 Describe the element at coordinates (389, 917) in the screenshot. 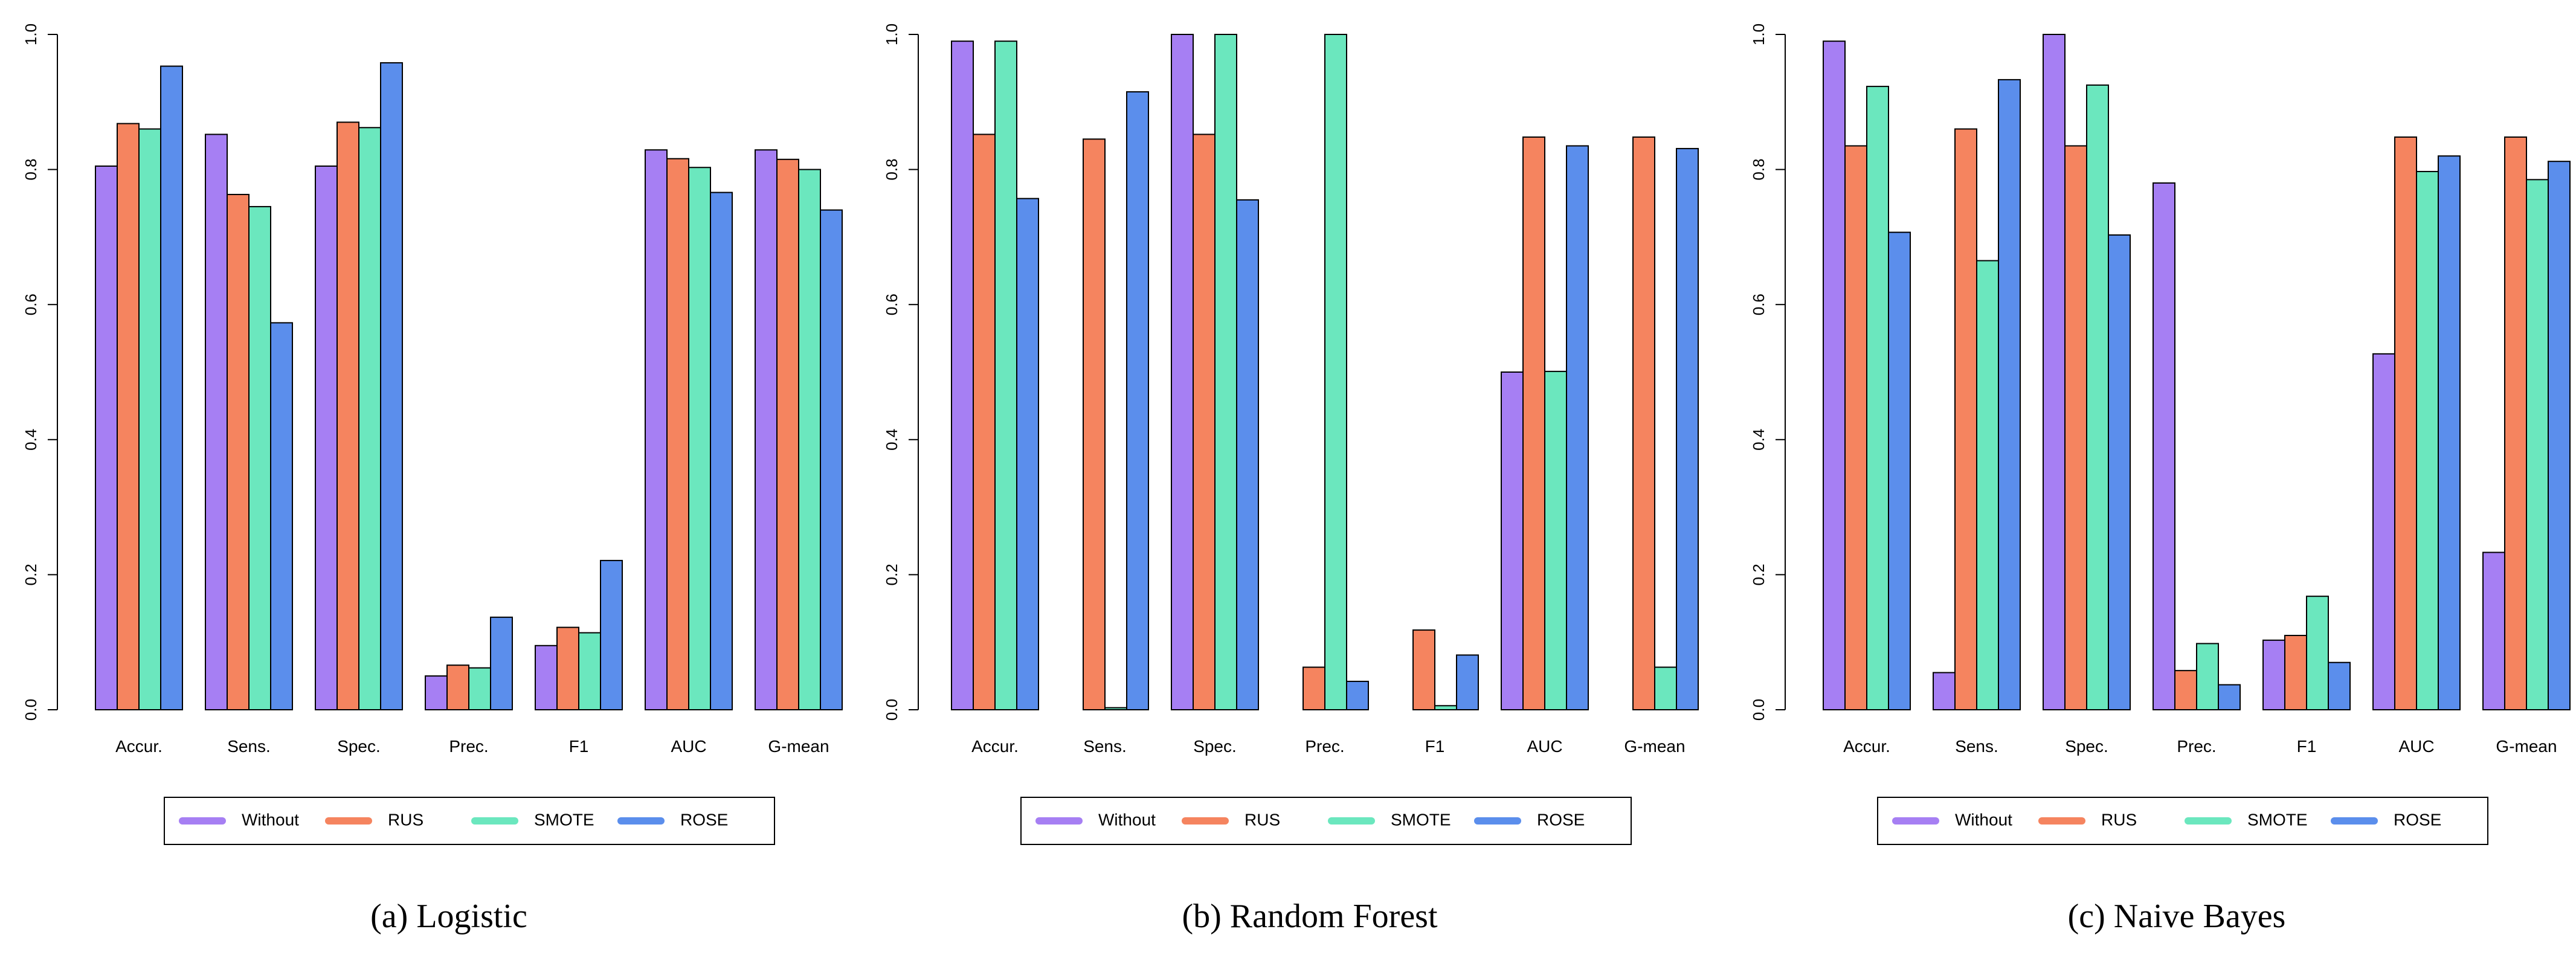

I see `panel-caption-letter: (a)` at that location.